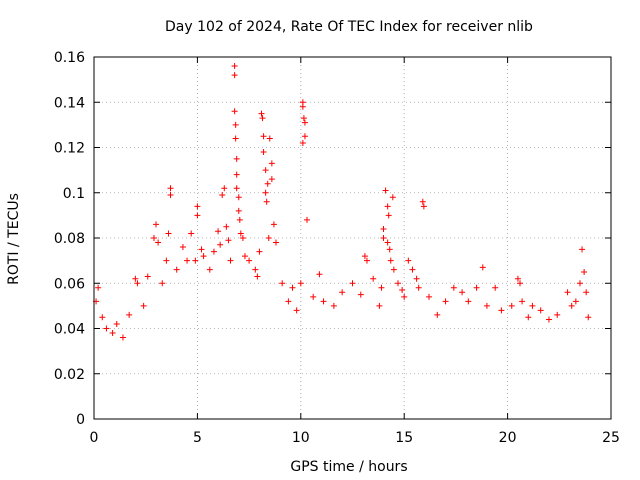 This screenshot has height=480, width=640. What do you see at coordinates (197, 438) in the screenshot?
I see `x-tick-label: 5` at bounding box center [197, 438].